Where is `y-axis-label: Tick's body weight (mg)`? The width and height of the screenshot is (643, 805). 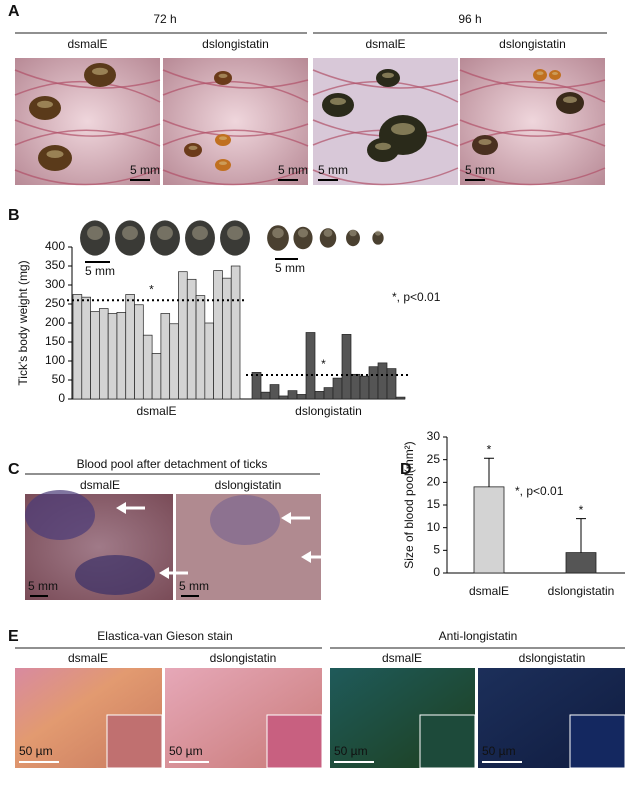
y-axis-label: Tick's body weight (mg) is located at coordinates (23, 322).